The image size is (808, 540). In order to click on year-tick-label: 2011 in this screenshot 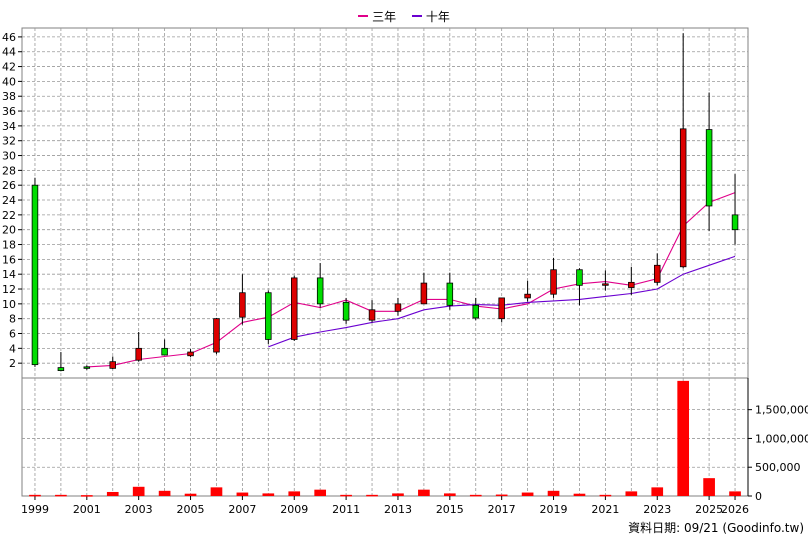, I will do `click(346, 509)`.